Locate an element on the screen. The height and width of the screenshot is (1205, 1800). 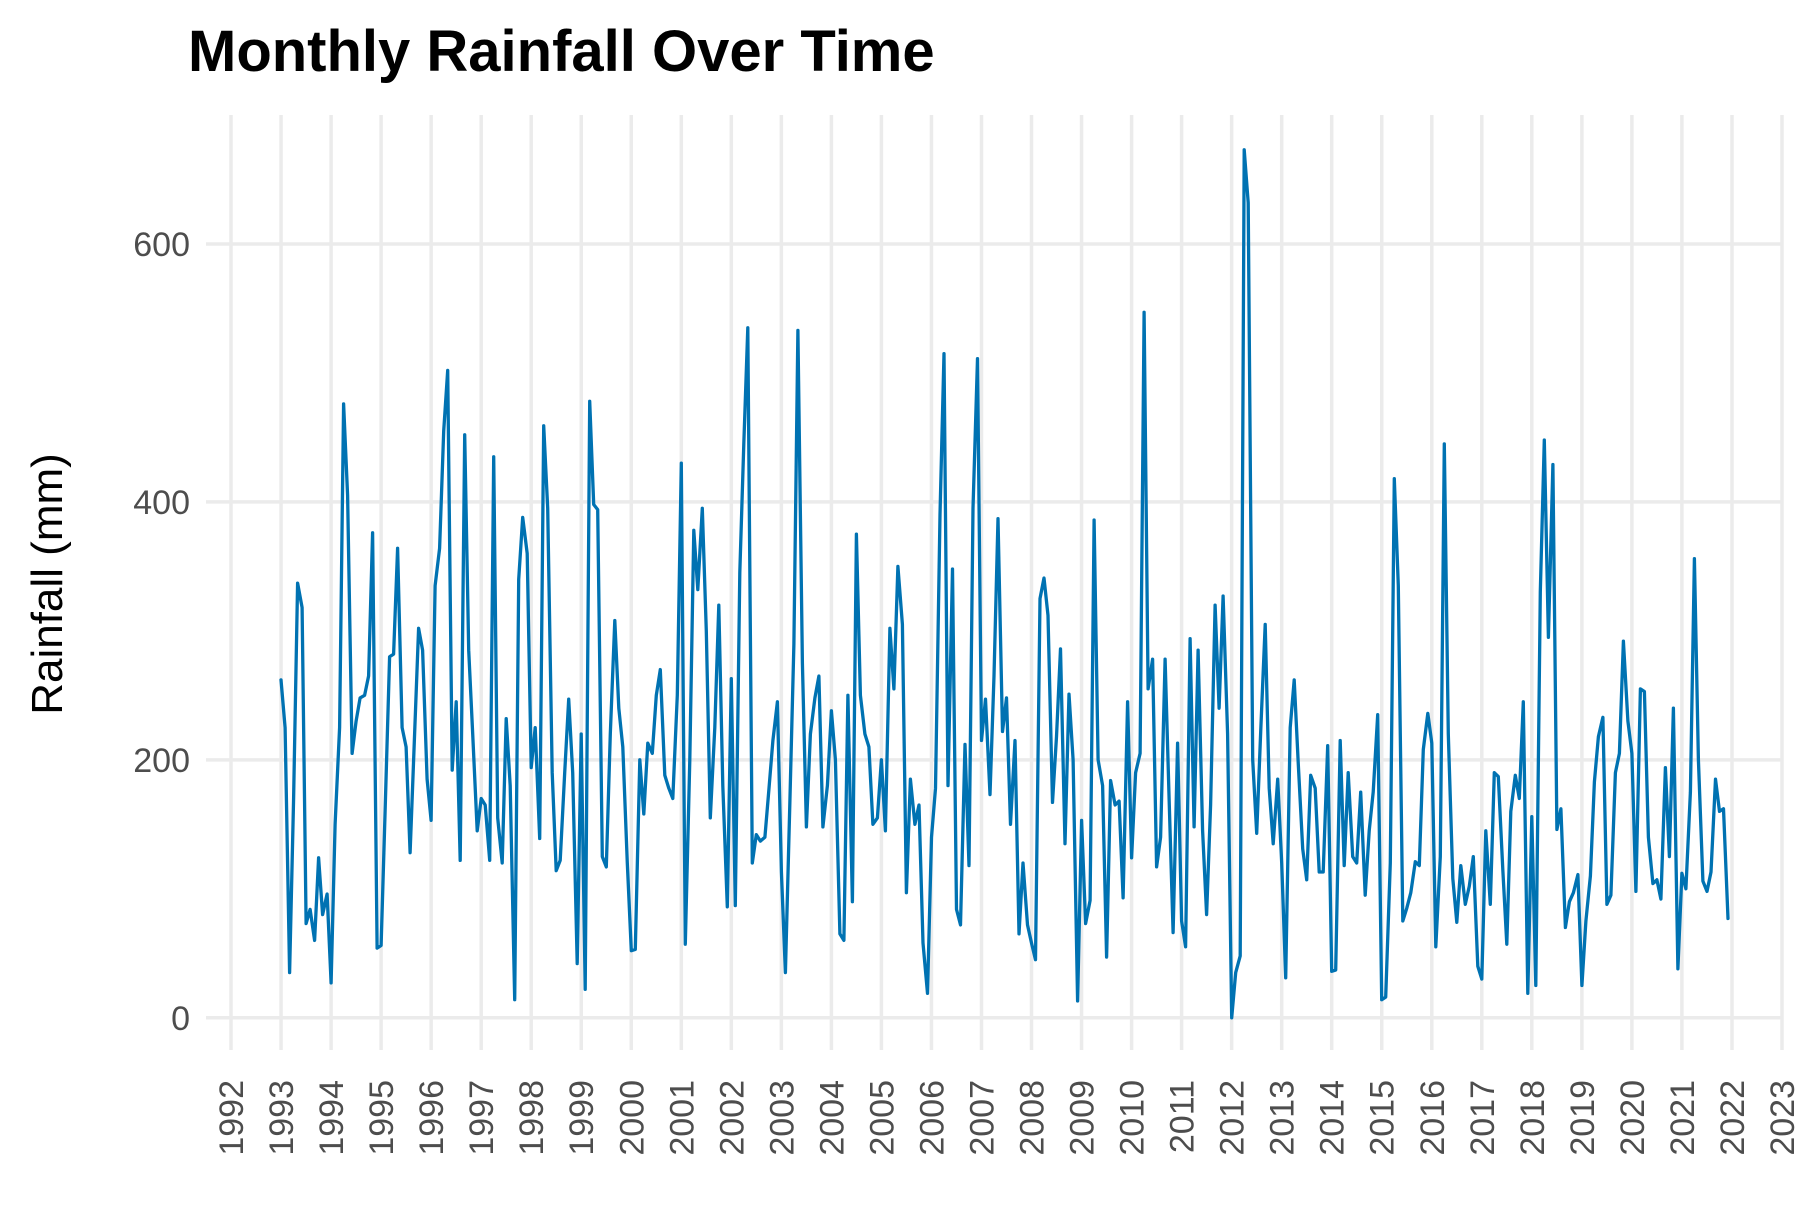
x-tick-label: 2020 is located at coordinates (1633, 1118).